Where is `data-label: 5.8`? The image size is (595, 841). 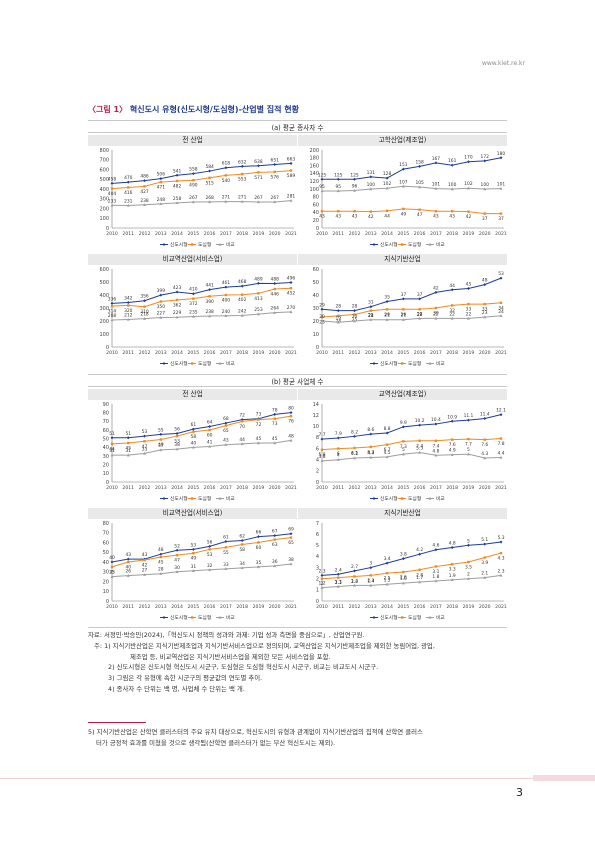
data-label: 5.8 is located at coordinates (322, 455).